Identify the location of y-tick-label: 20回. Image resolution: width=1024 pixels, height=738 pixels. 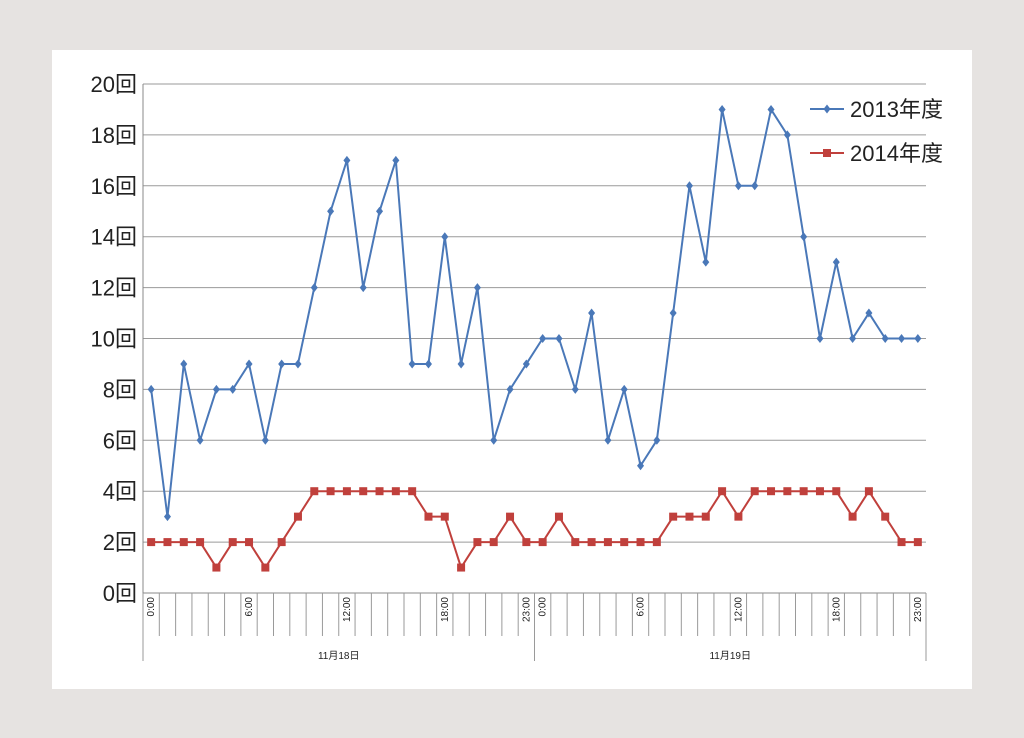
(114, 84).